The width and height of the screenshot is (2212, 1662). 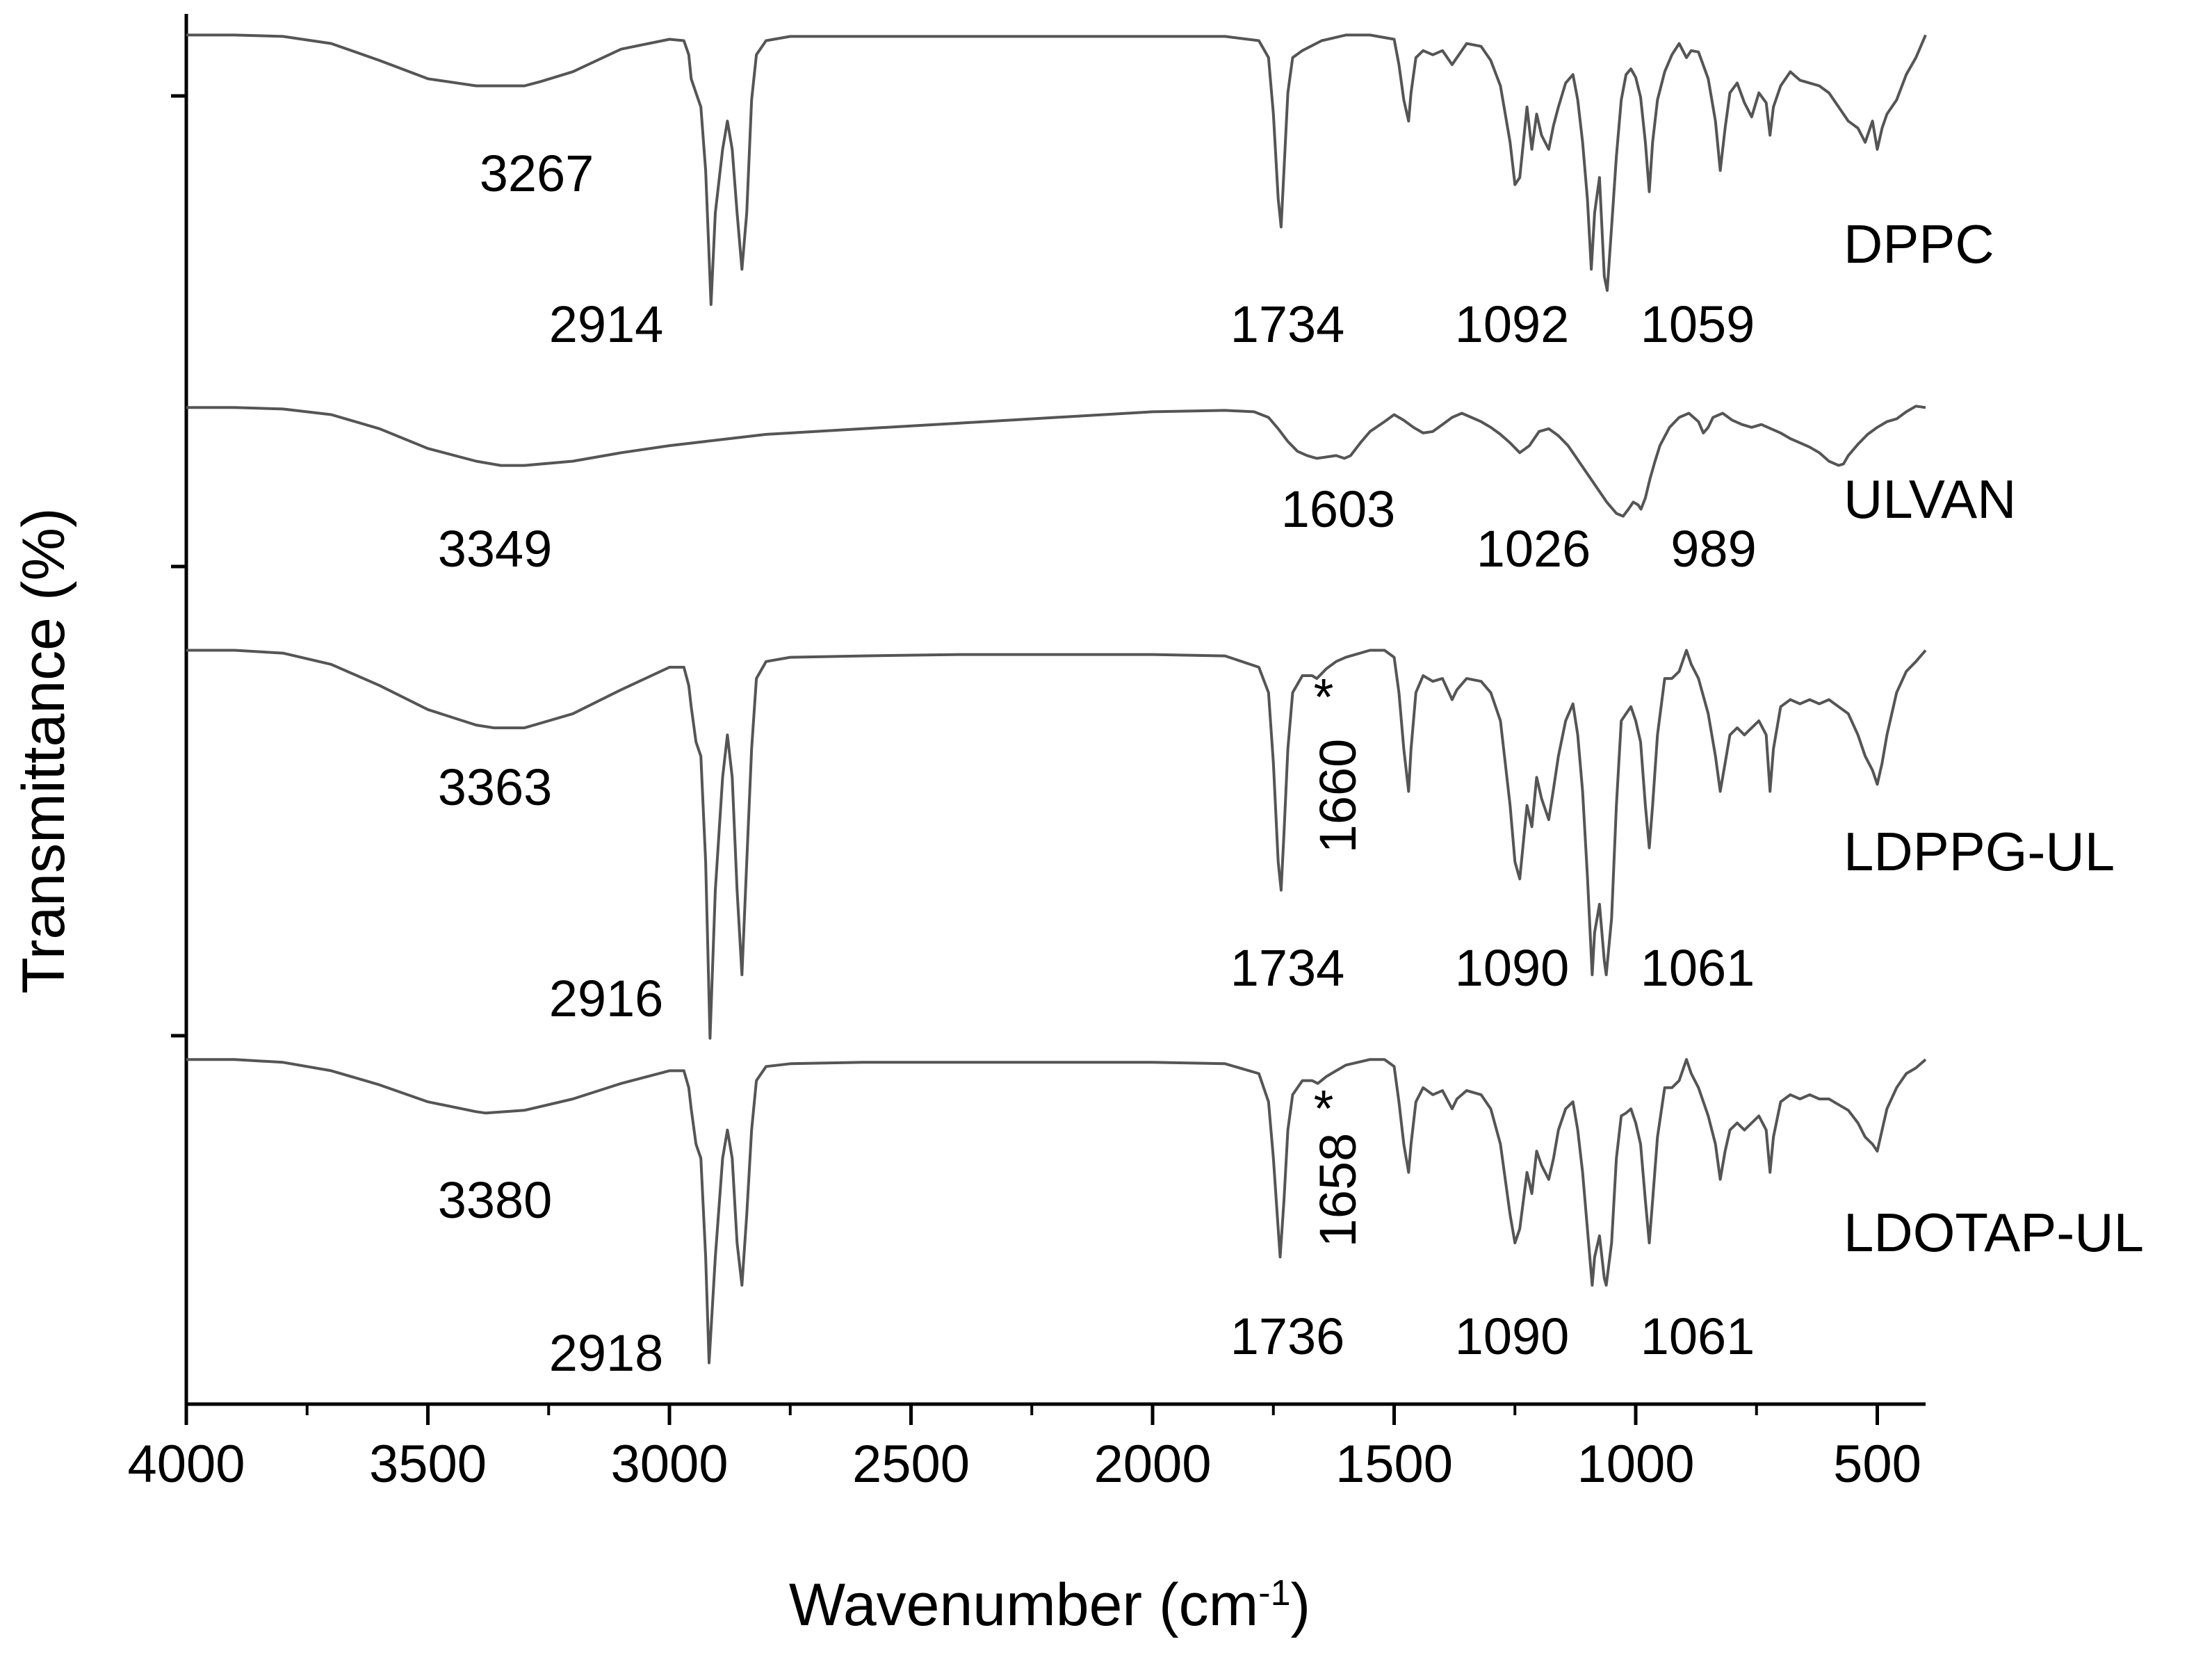 What do you see at coordinates (965, 1605) in the screenshot?
I see `x-axis-title-main: Wavenumber` at bounding box center [965, 1605].